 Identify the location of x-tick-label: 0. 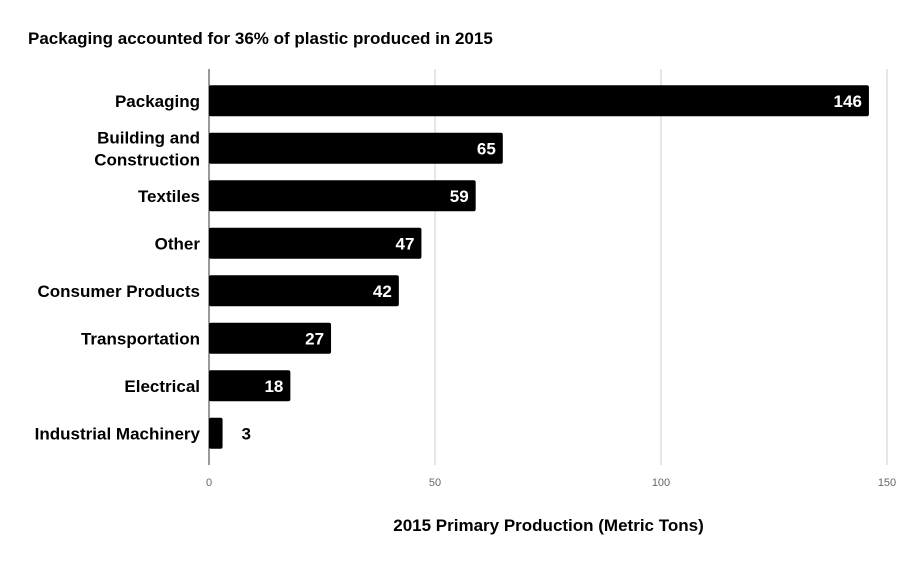
(209, 483).